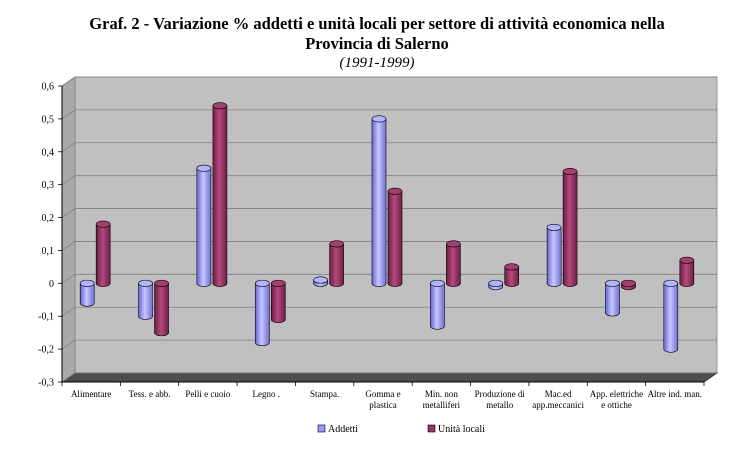 This screenshot has height=468, width=754. What do you see at coordinates (91, 394) in the screenshot?
I see `category-label: Alimentare` at bounding box center [91, 394].